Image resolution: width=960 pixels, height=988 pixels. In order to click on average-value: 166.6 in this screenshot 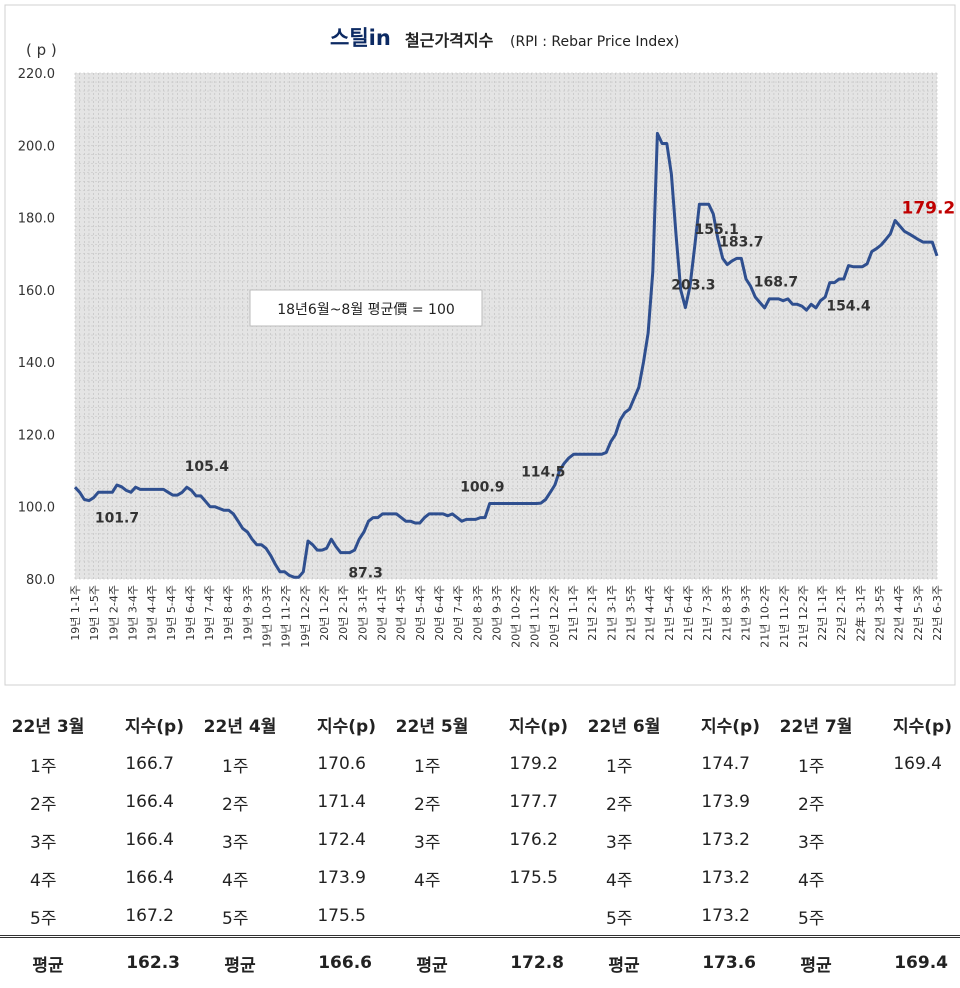, I will do `click(336, 962)`.